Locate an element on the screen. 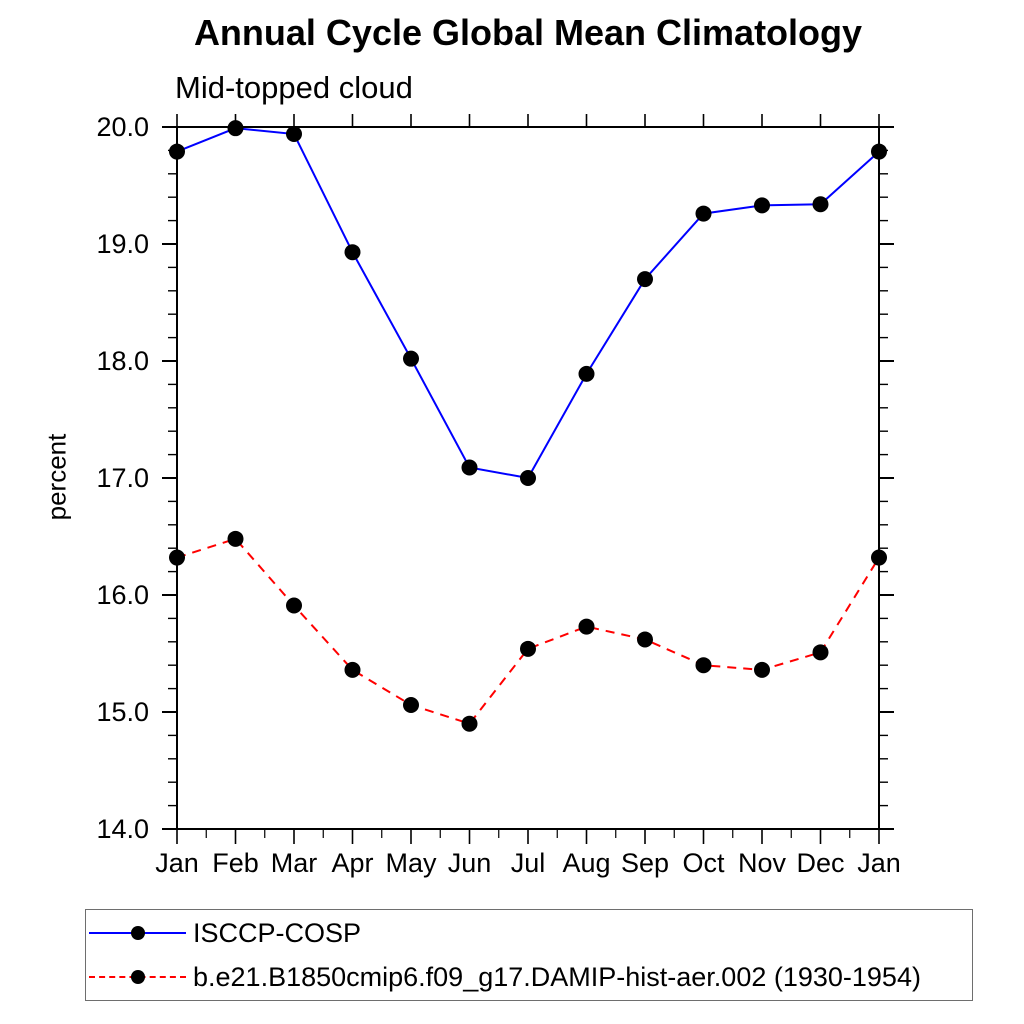 This screenshot has height=1024, width=1024. x-tick-label: Oct is located at coordinates (703, 863).